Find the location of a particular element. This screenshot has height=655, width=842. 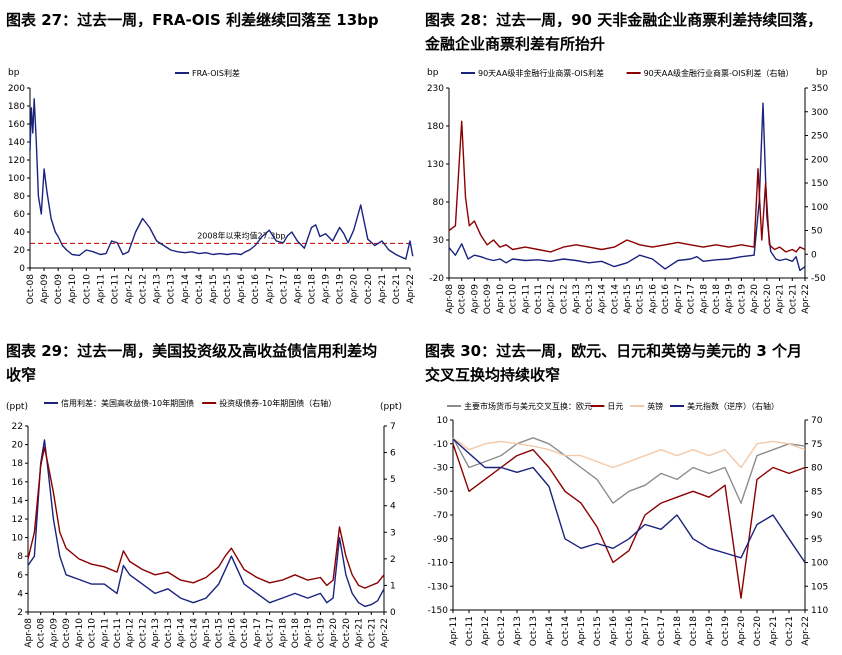

y-right-tick-label: 95 is located at coordinates (816, 540).